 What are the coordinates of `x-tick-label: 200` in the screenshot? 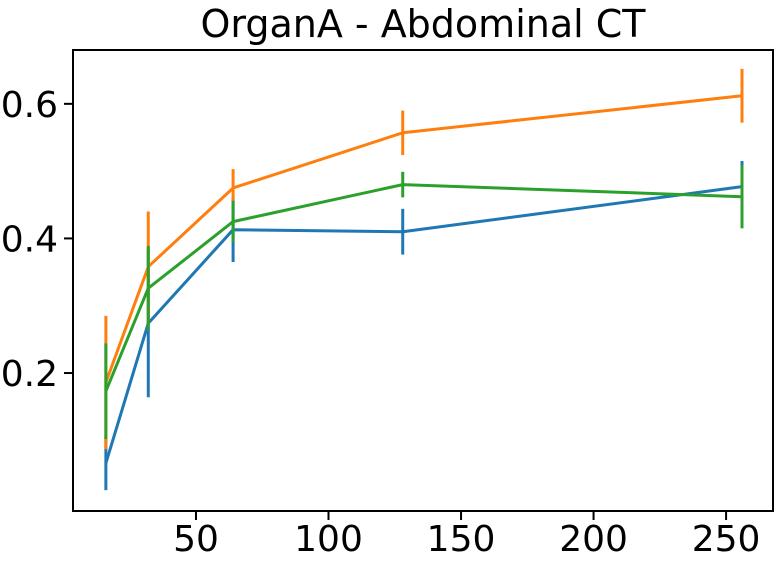 It's located at (593, 539).